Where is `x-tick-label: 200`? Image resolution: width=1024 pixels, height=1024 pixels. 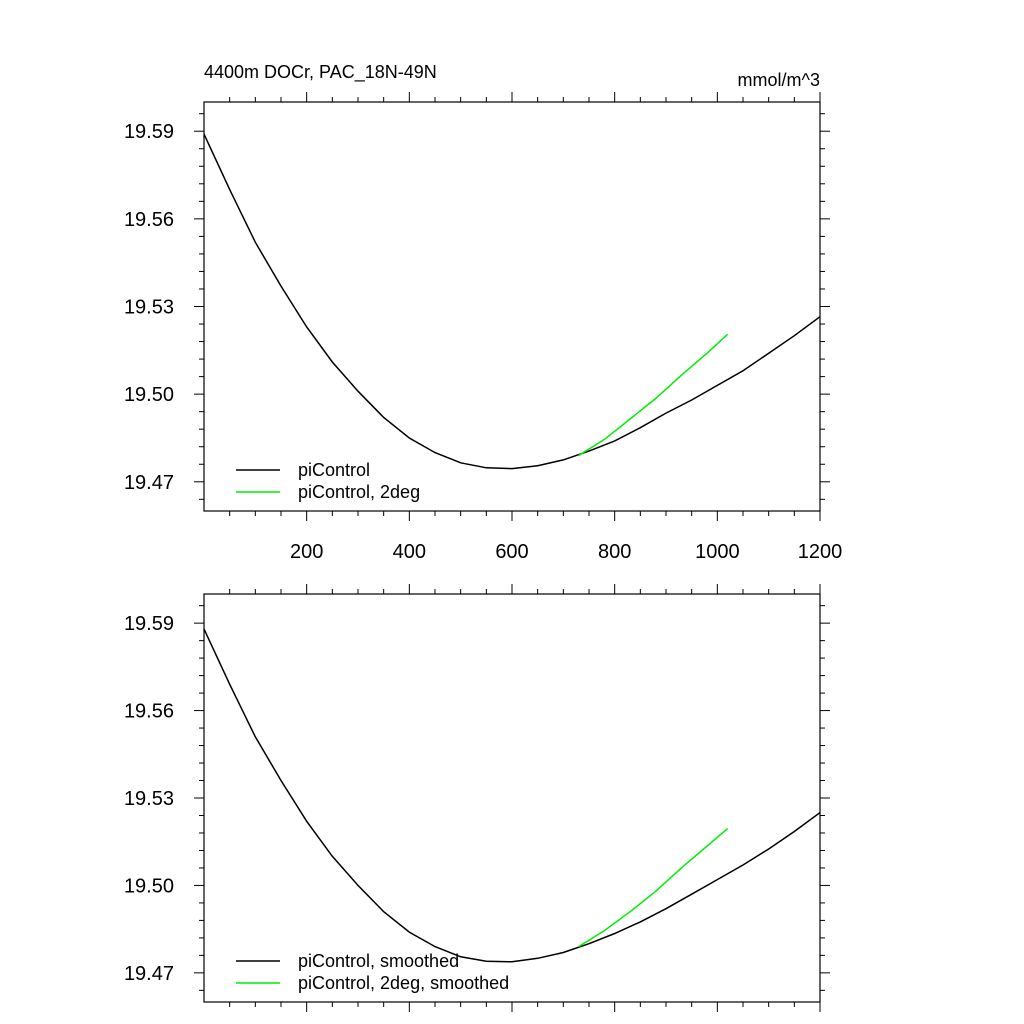 x-tick-label: 200 is located at coordinates (306, 552).